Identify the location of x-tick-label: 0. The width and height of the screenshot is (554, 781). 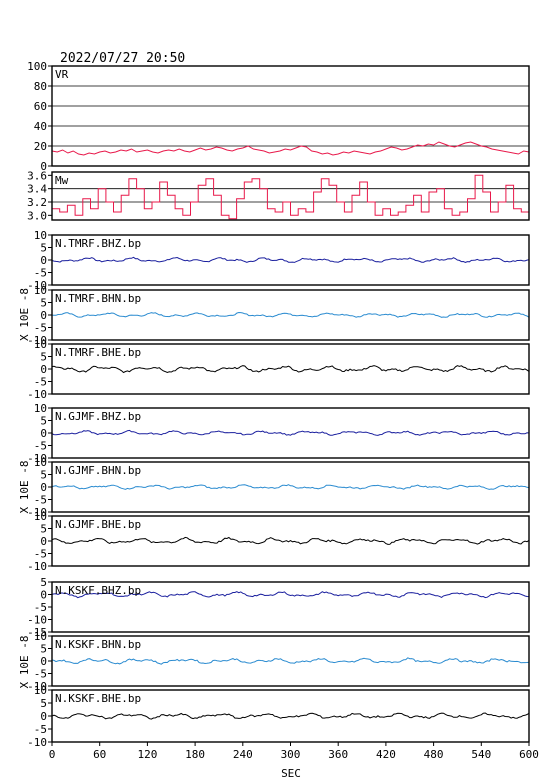
(52, 754).